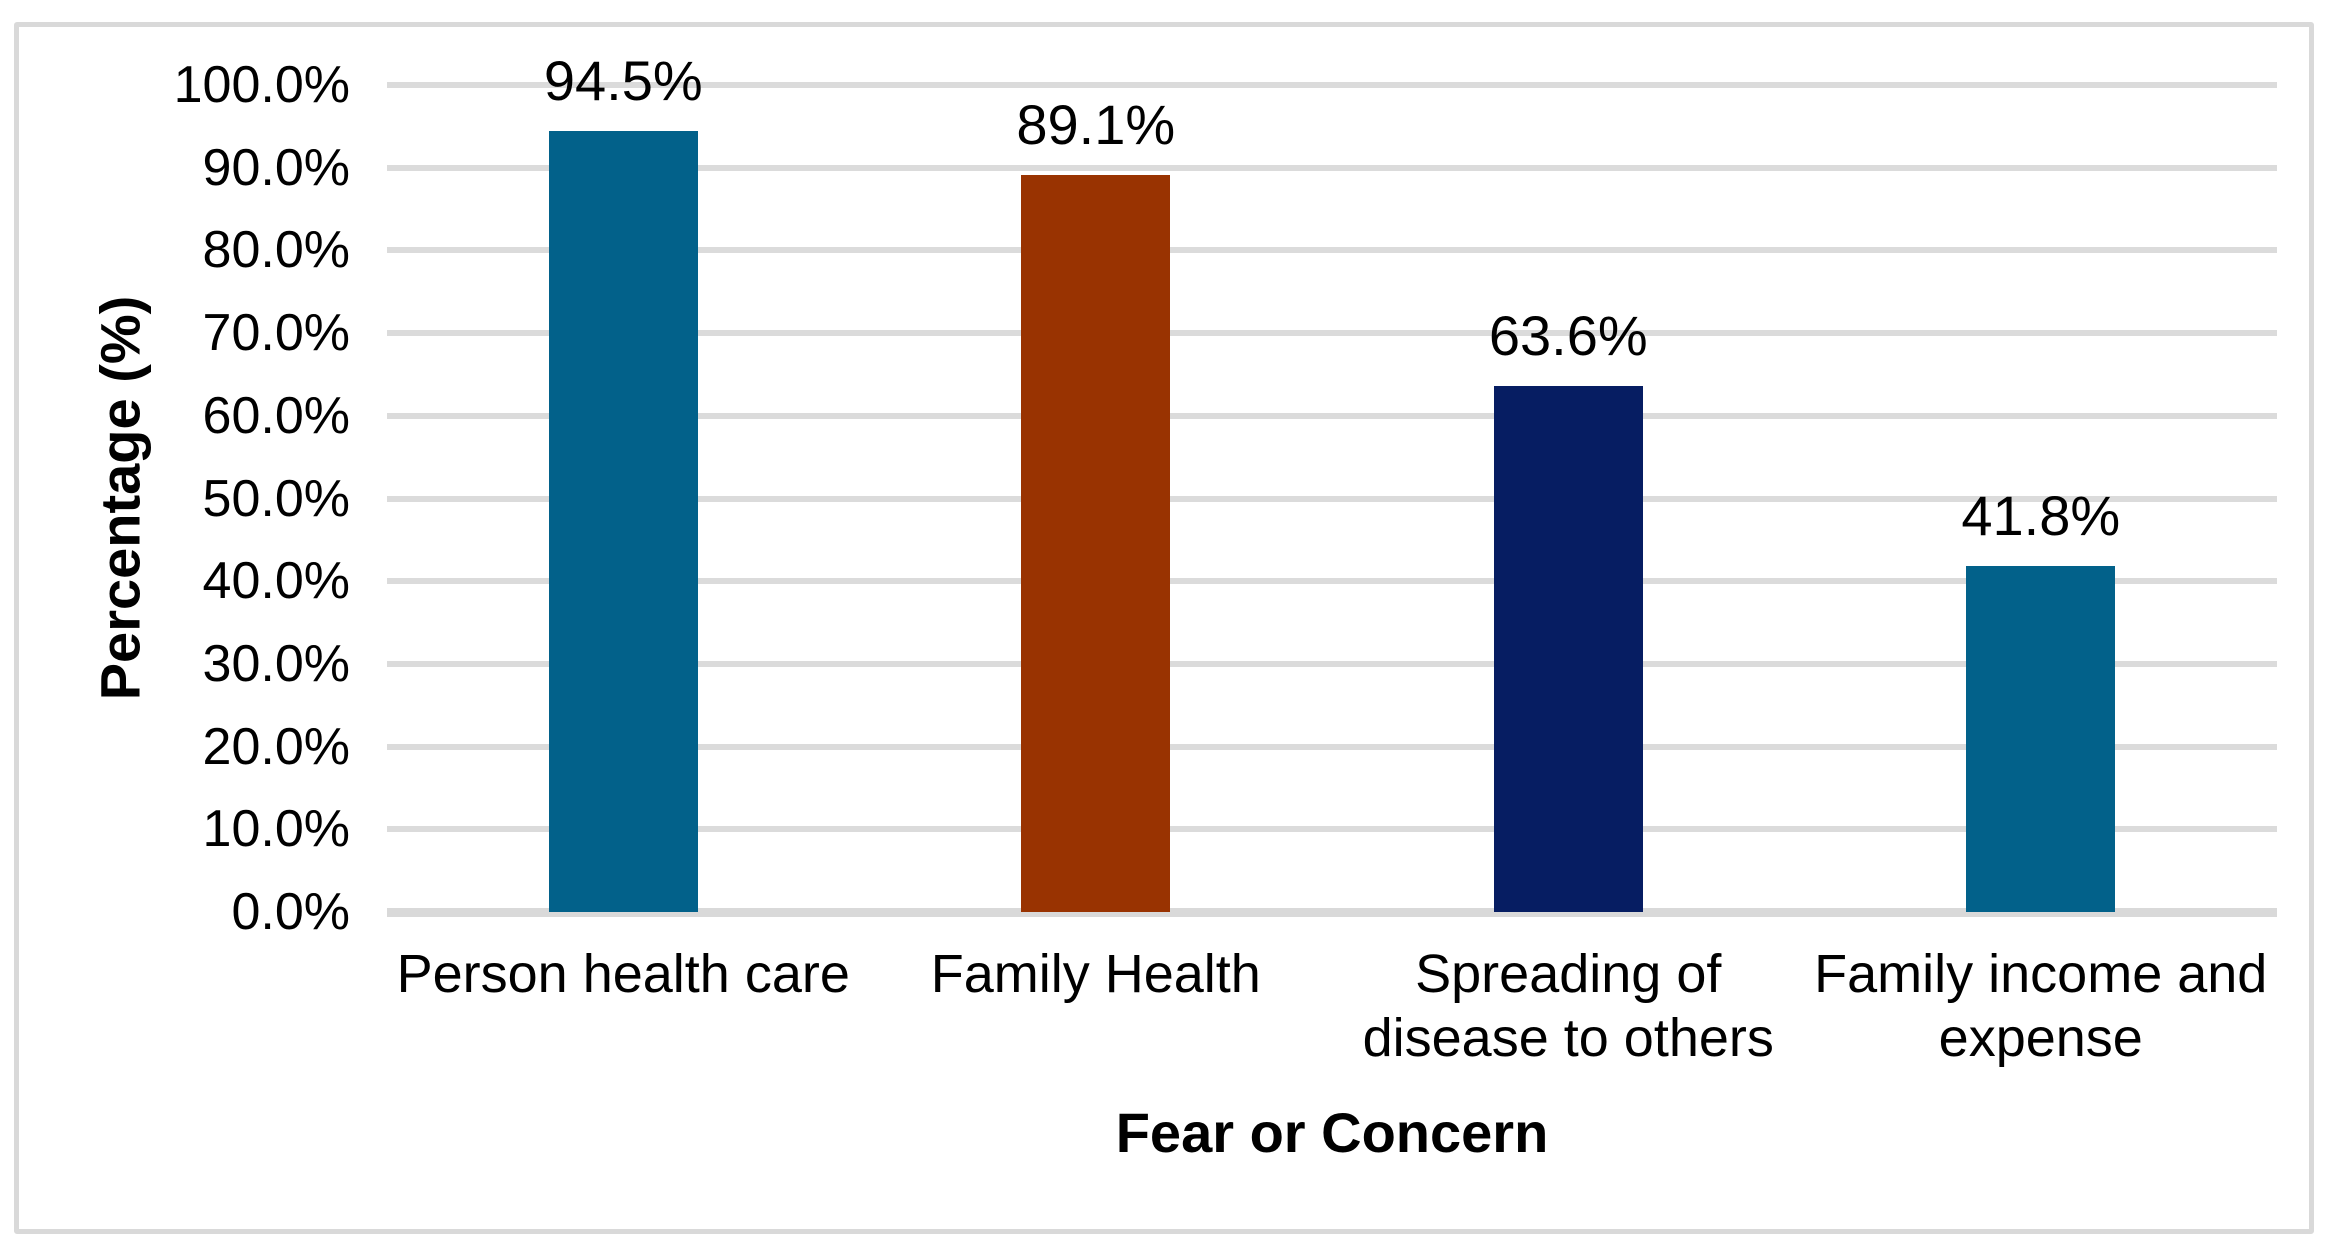 This screenshot has height=1258, width=2328. Describe the element at coordinates (1568, 1006) in the screenshot. I see `x-category-label: Spreading of disease to others` at that location.